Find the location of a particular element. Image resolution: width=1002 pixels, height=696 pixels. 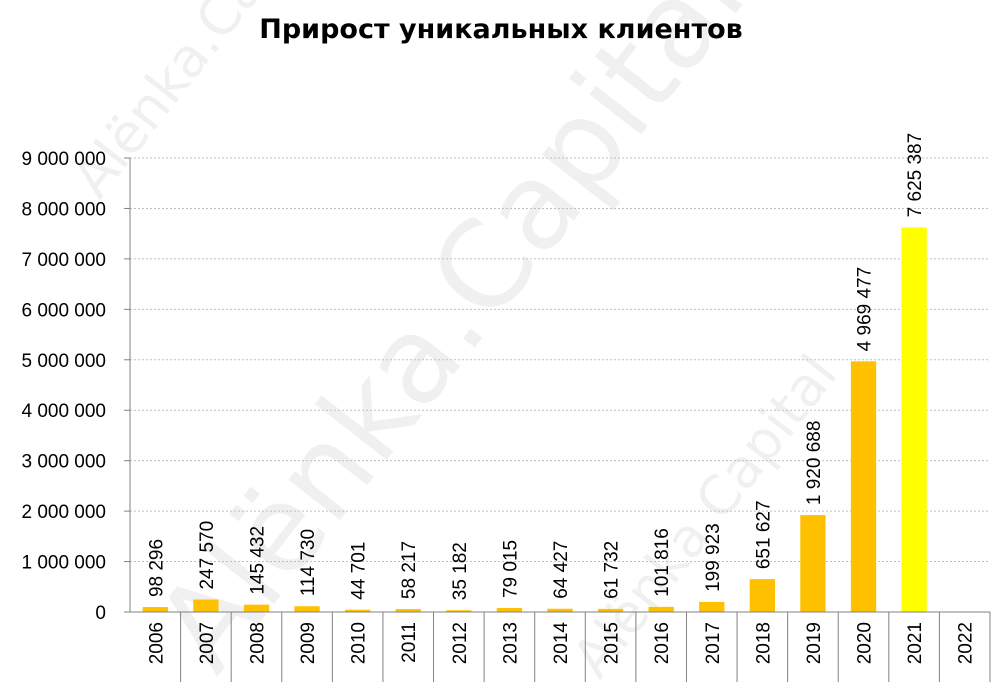

bar-2013 is located at coordinates (509, 610).